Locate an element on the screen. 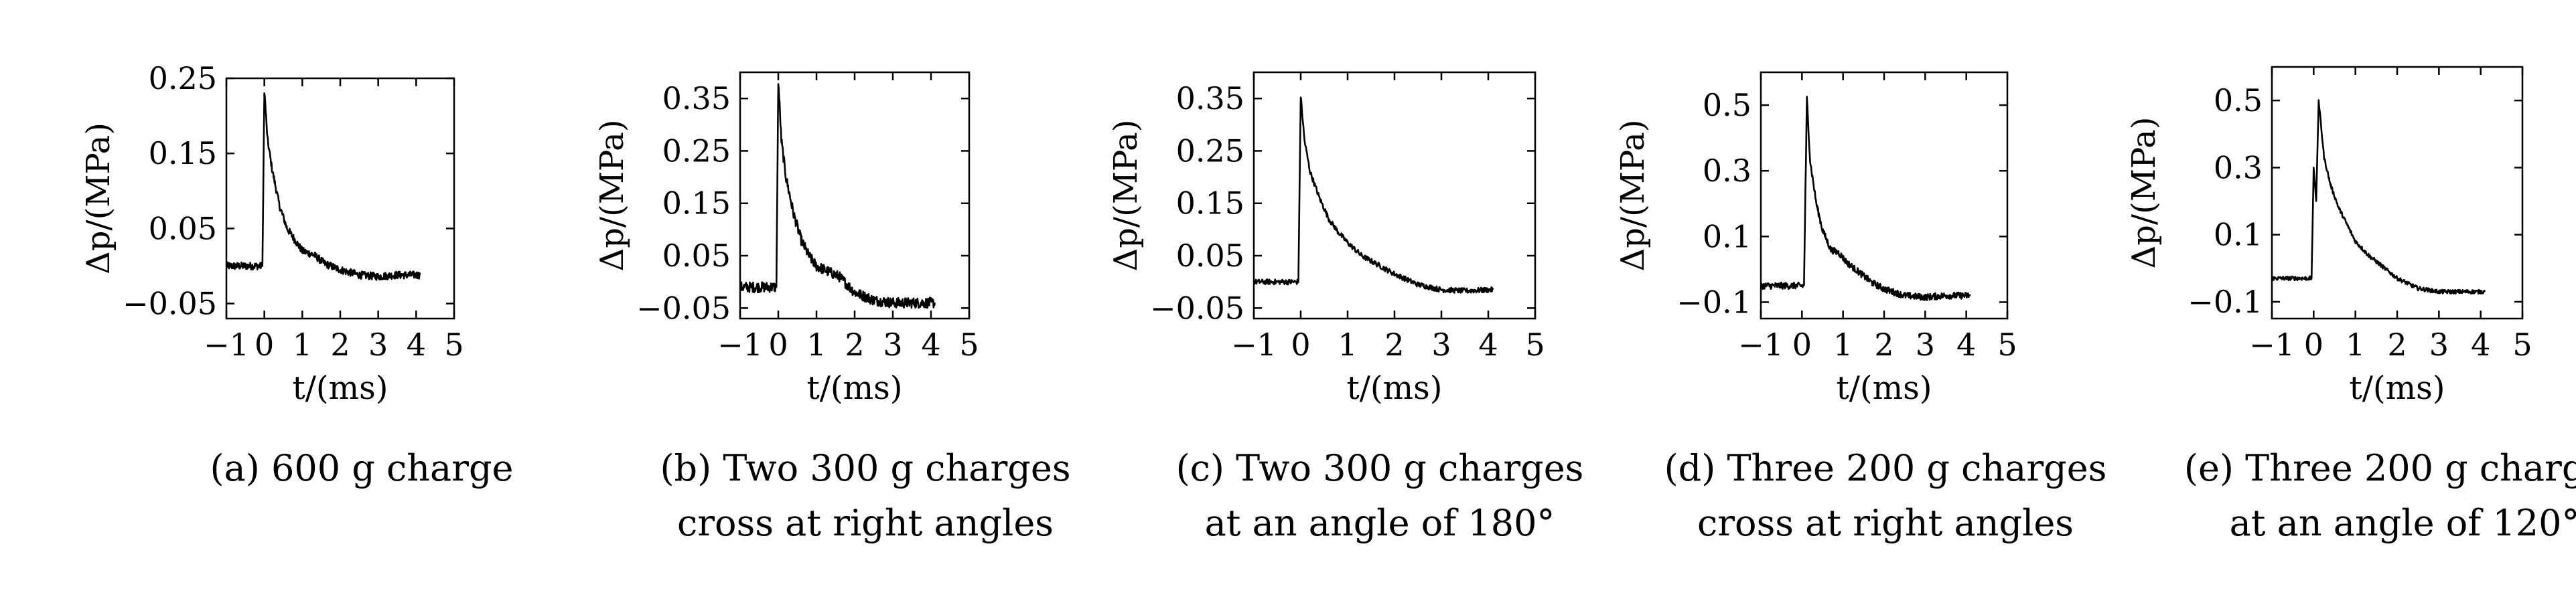 The width and height of the screenshot is (2576, 601). panel-caption-line-1: (c) Two 300 g charges is located at coordinates (1380, 468).